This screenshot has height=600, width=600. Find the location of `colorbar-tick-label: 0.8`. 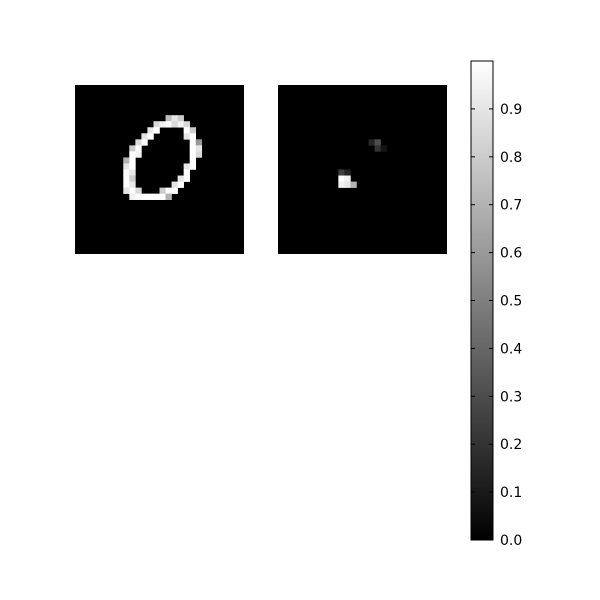

colorbar-tick-label: 0.8 is located at coordinates (511, 158).